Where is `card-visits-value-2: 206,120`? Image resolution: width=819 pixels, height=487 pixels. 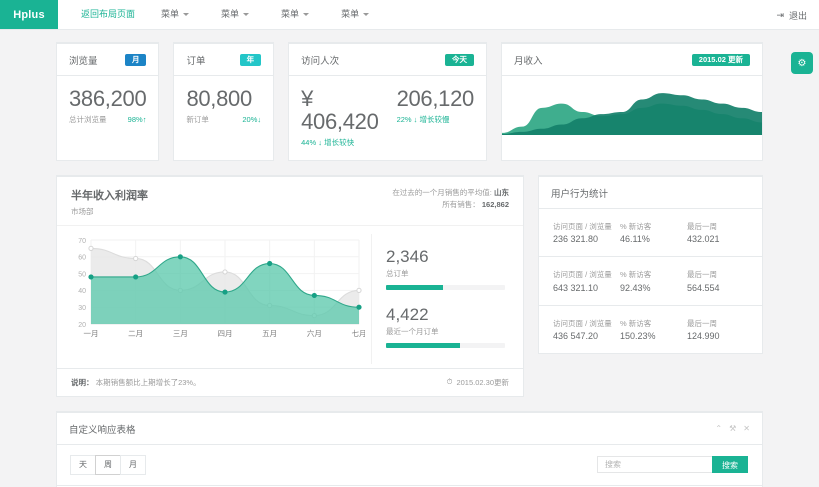
card-visits-value-2: 206,120 is located at coordinates (435, 98).